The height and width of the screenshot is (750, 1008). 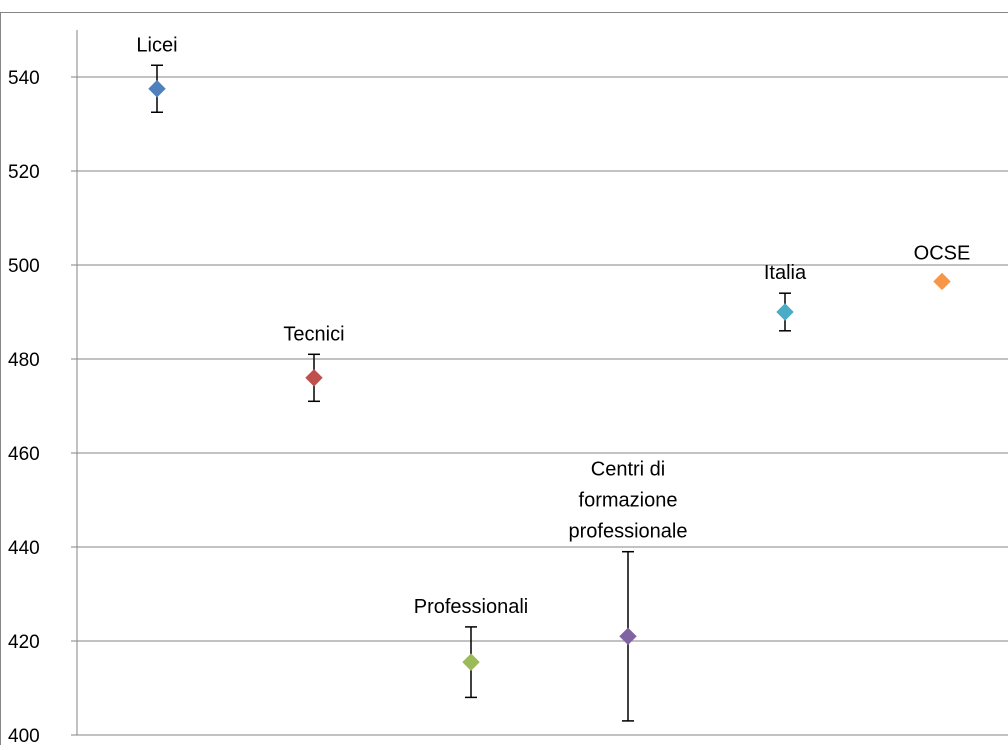 I want to click on y-tick-label-440: 440, so click(x=24, y=548).